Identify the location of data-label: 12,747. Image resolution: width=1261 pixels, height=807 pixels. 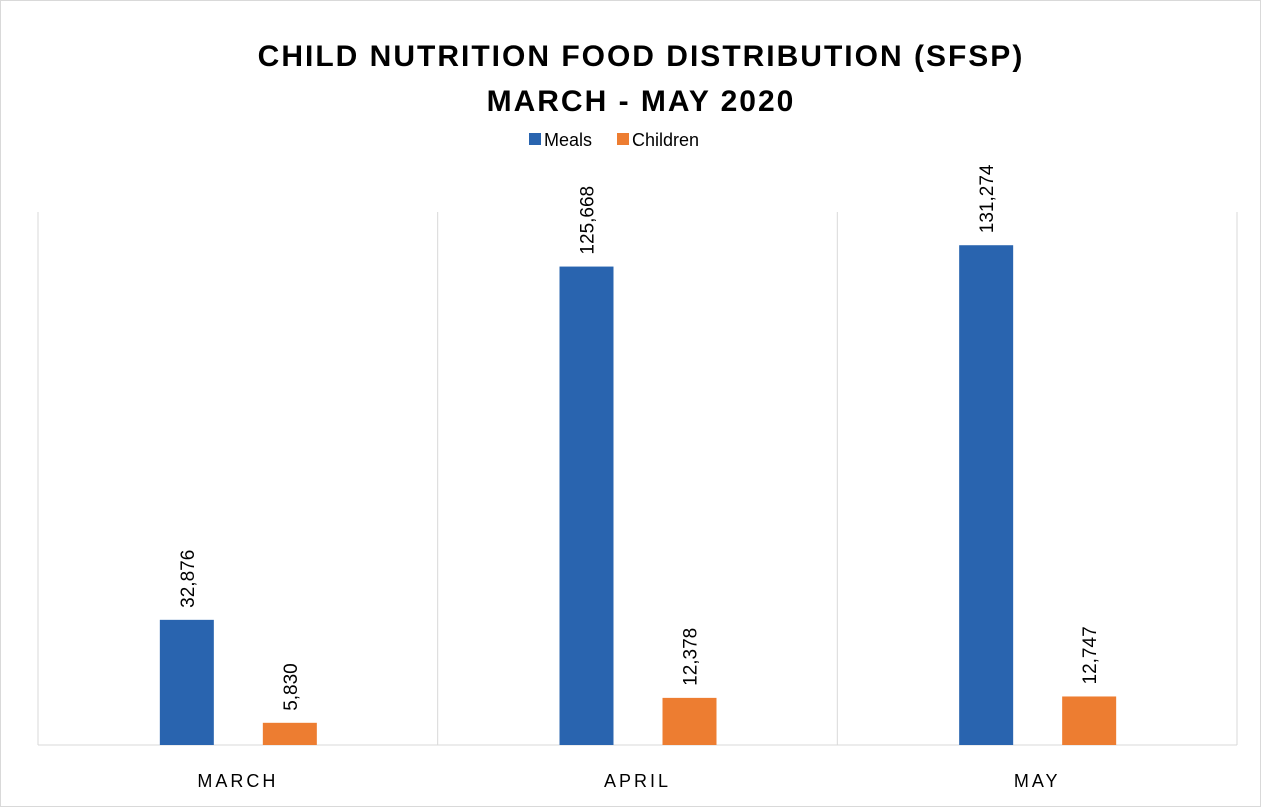
(1090, 655).